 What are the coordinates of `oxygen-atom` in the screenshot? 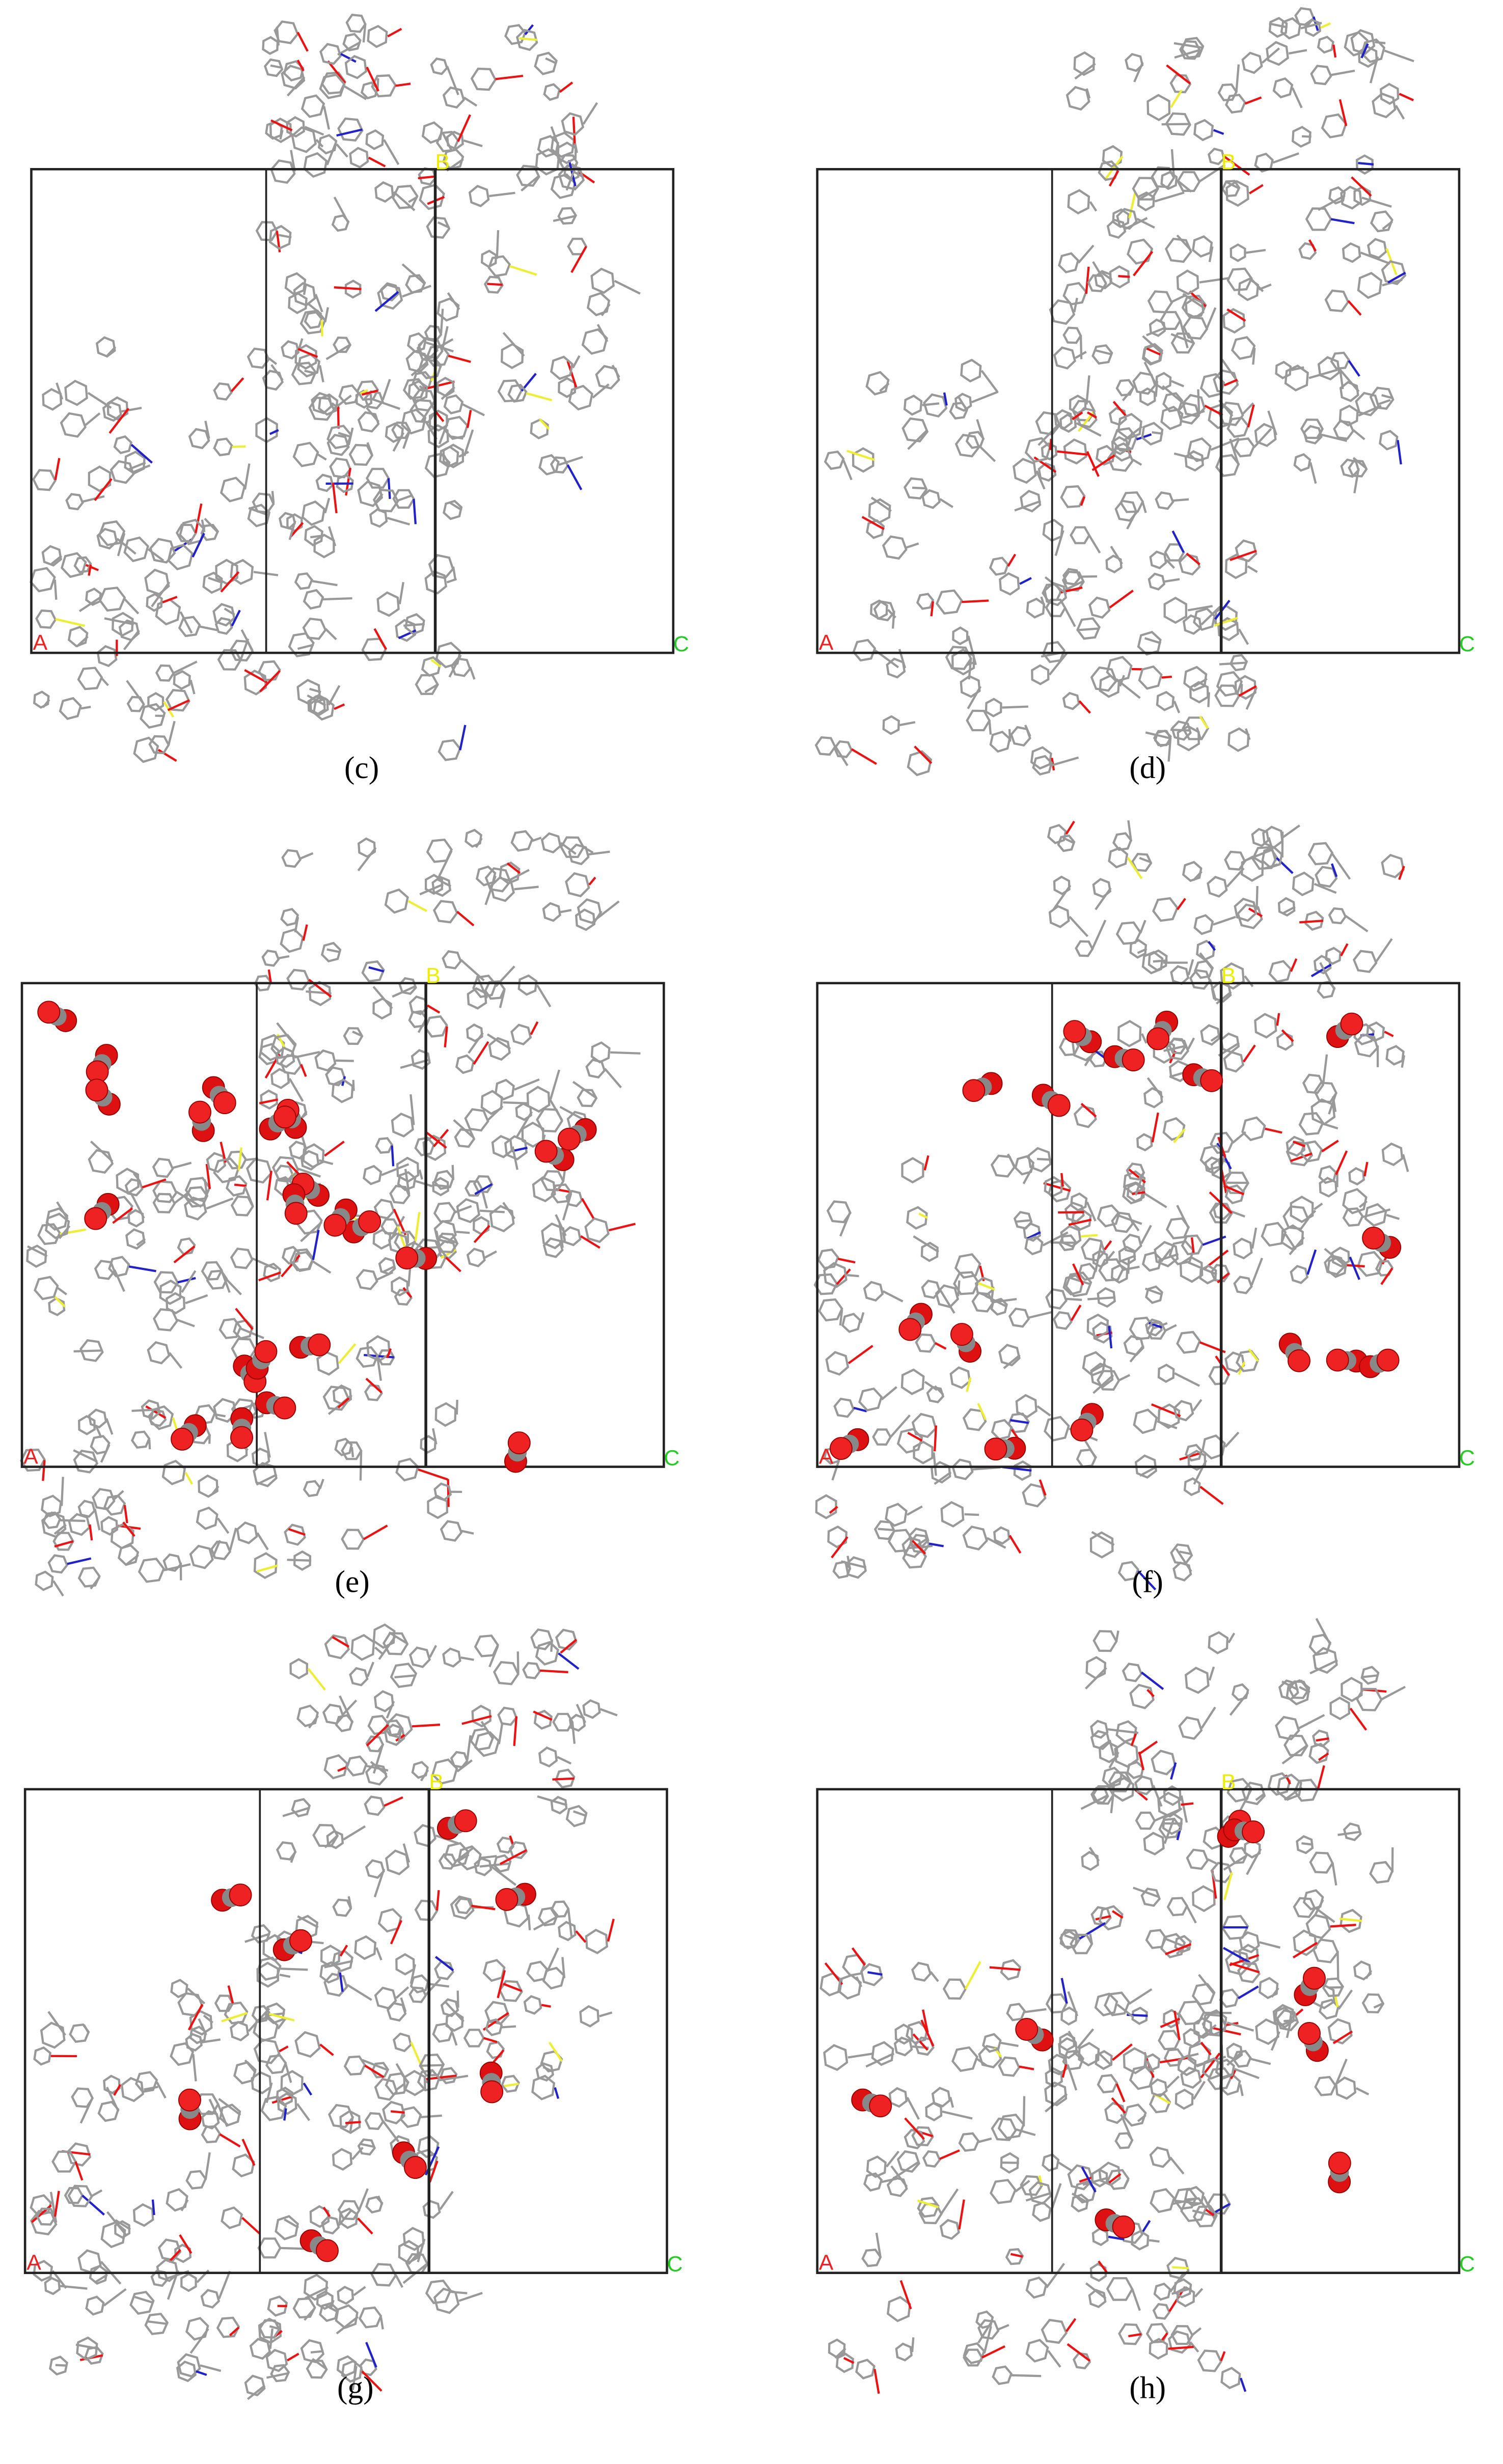 It's located at (319, 1344).